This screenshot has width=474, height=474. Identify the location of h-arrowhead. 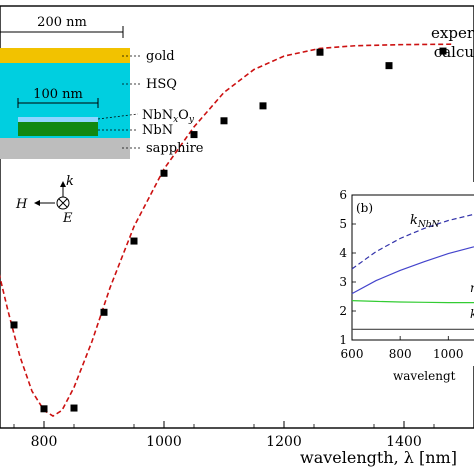
(37, 203).